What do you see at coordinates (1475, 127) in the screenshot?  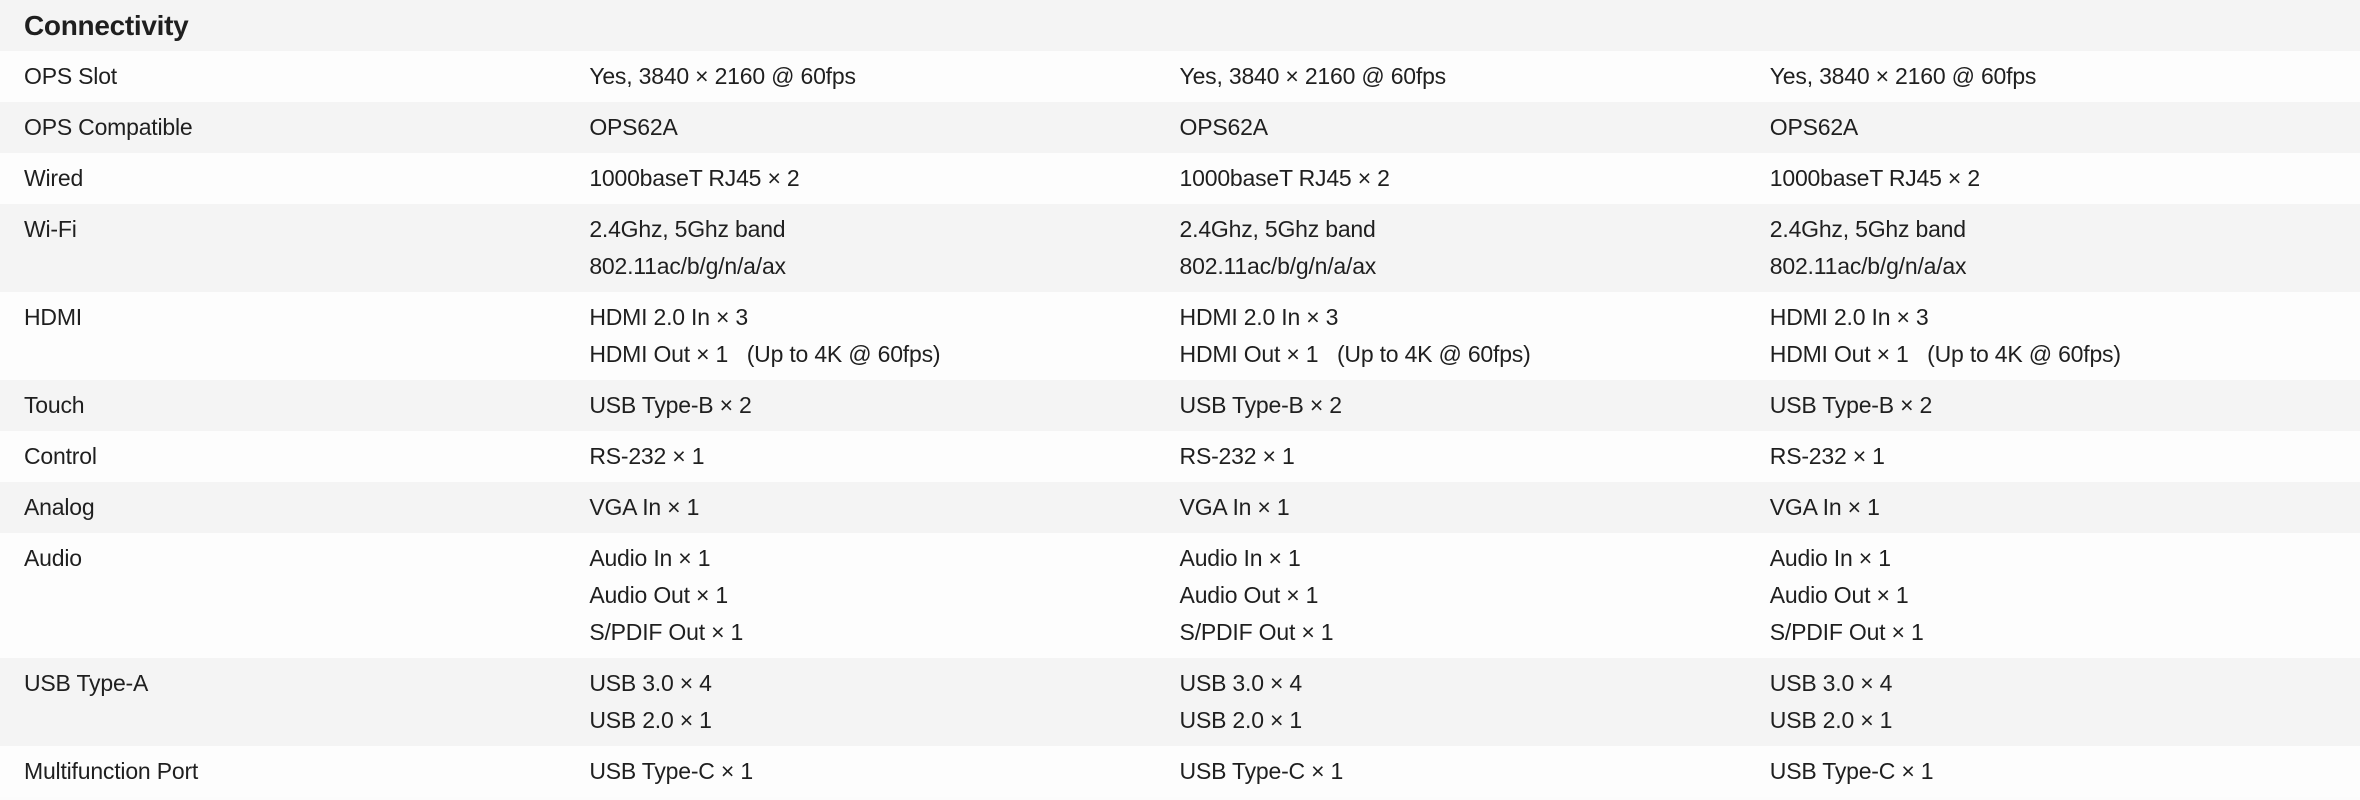 I see `spec-value-model-2: OPS62A` at bounding box center [1475, 127].